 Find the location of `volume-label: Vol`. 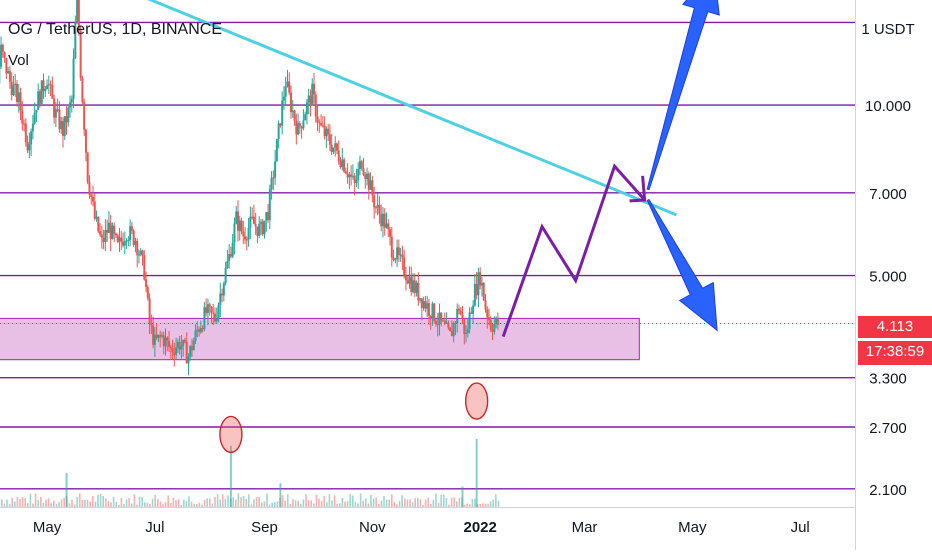

volume-label: Vol is located at coordinates (18, 60).